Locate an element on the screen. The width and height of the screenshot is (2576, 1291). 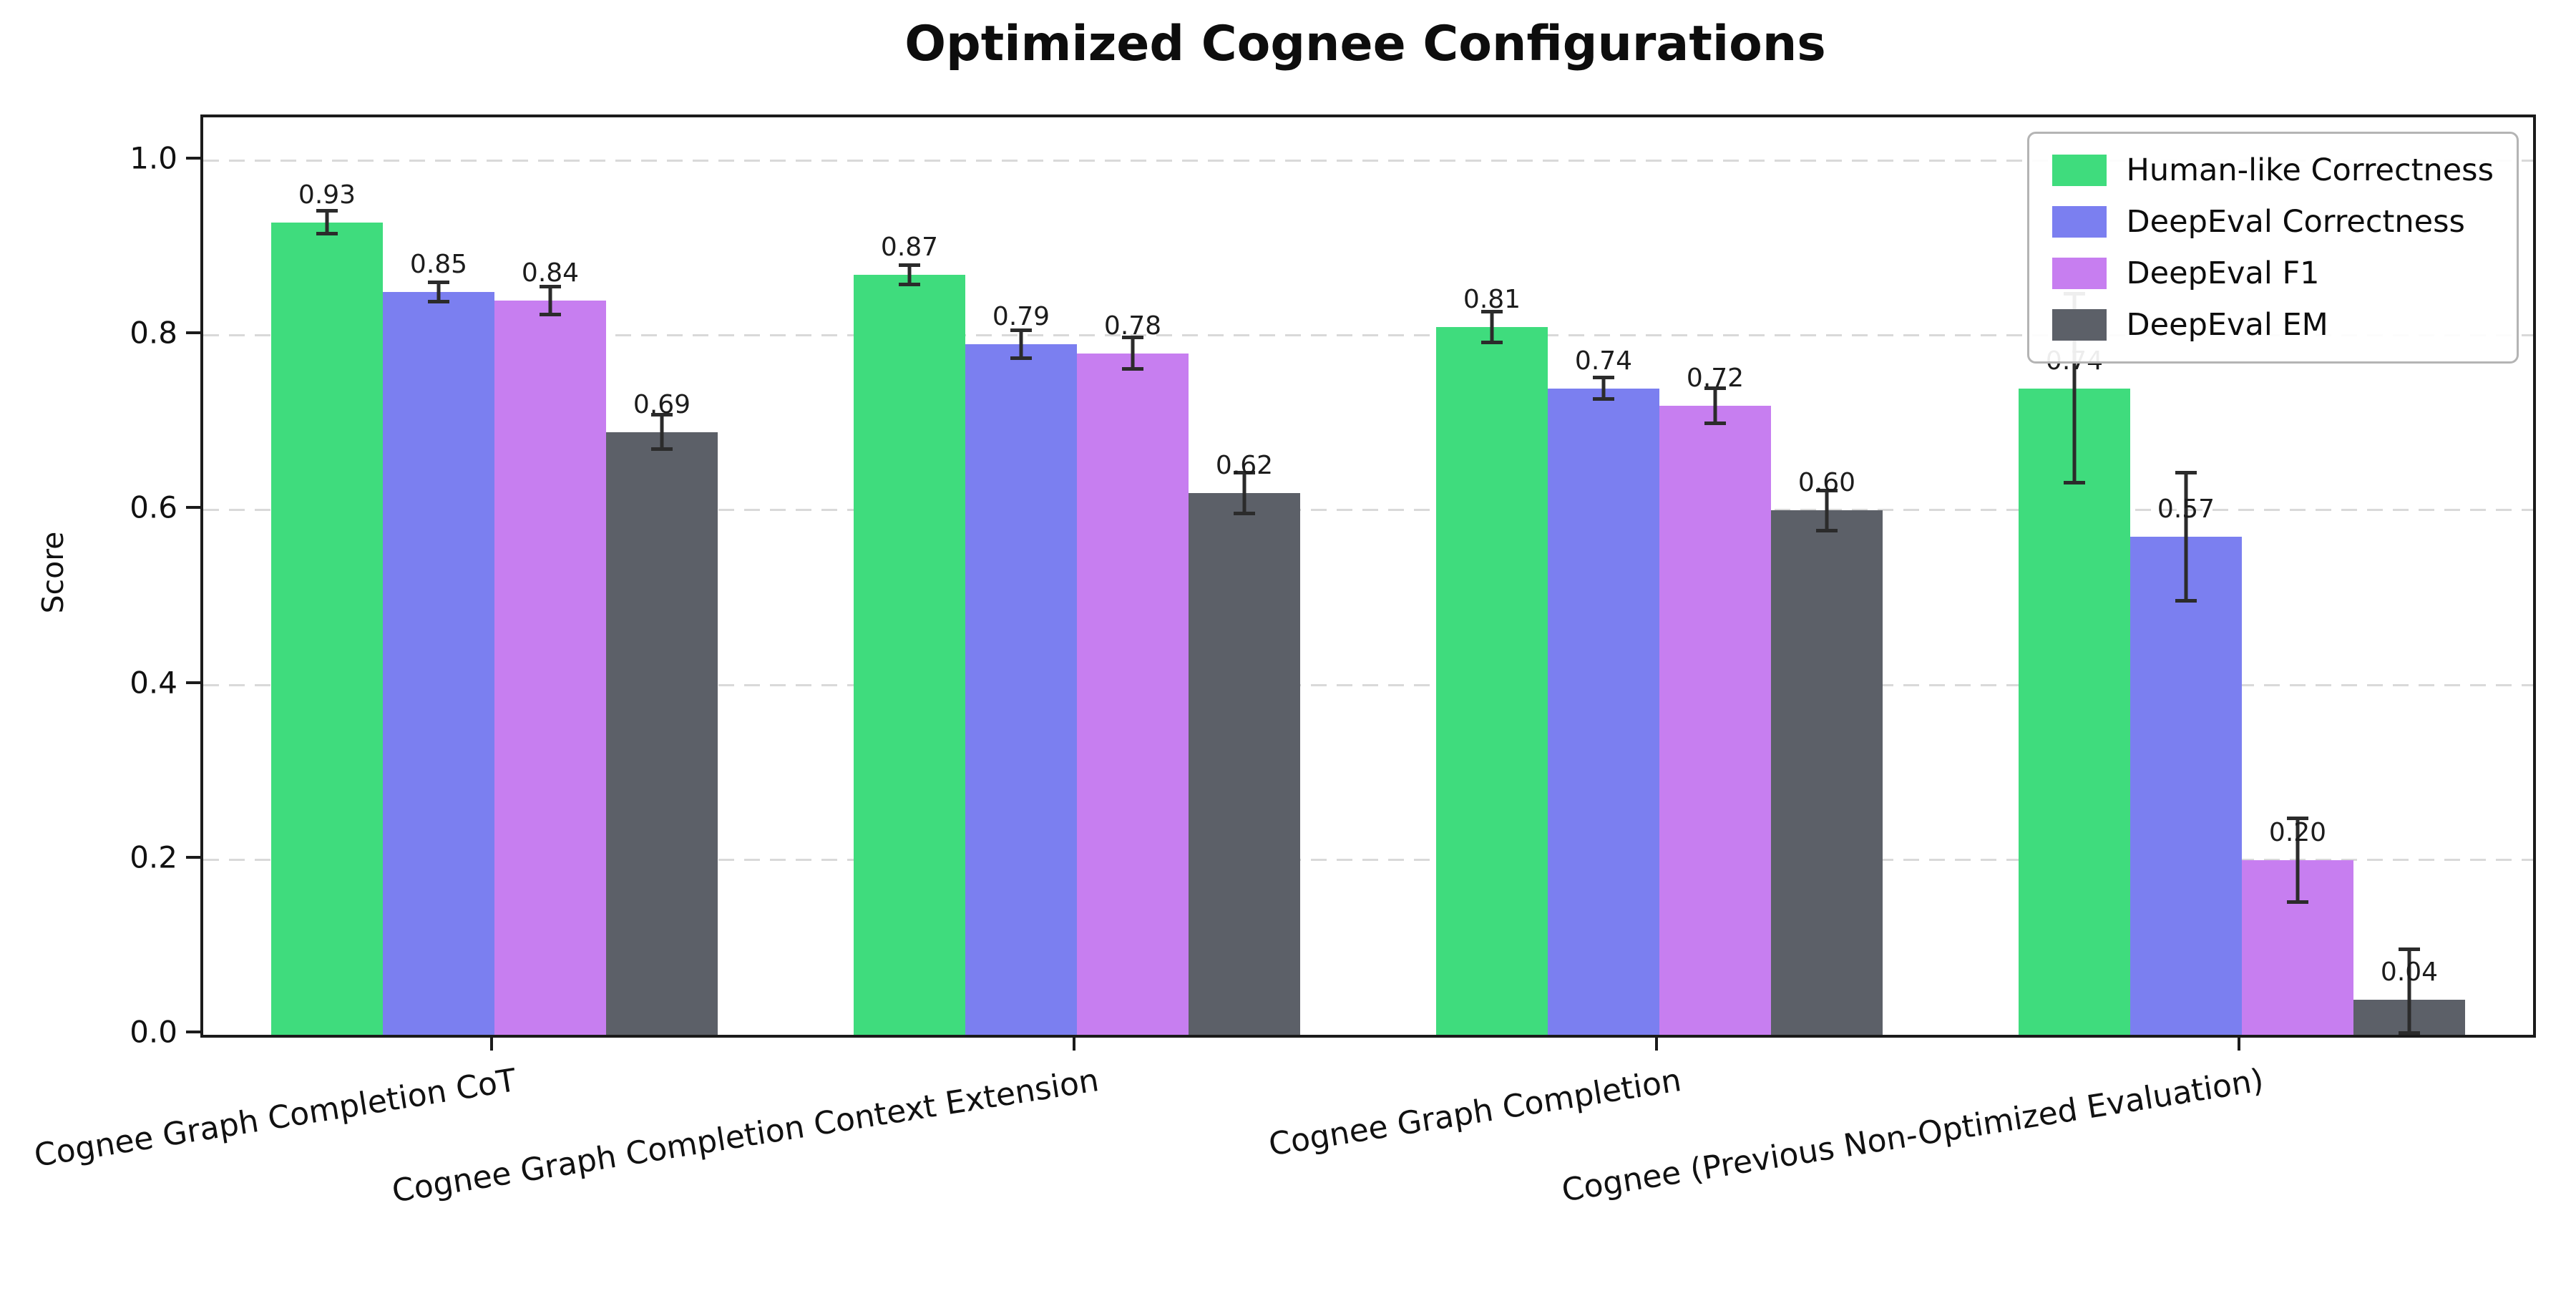
y-tick-label: 1.0 is located at coordinates (153, 158).